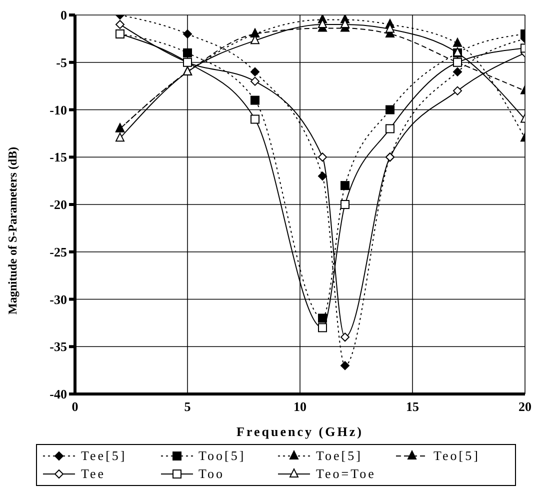  What do you see at coordinates (188, 406) in the screenshot?
I see `x-tick-label: 5` at bounding box center [188, 406].